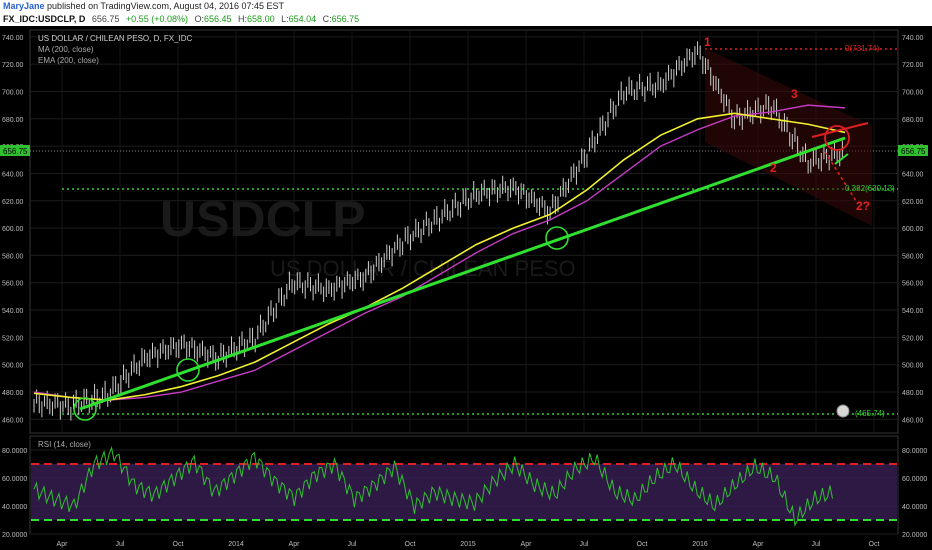 The width and height of the screenshot is (932, 550). What do you see at coordinates (700, 544) in the screenshot?
I see `x-tick-label: 2016` at bounding box center [700, 544].